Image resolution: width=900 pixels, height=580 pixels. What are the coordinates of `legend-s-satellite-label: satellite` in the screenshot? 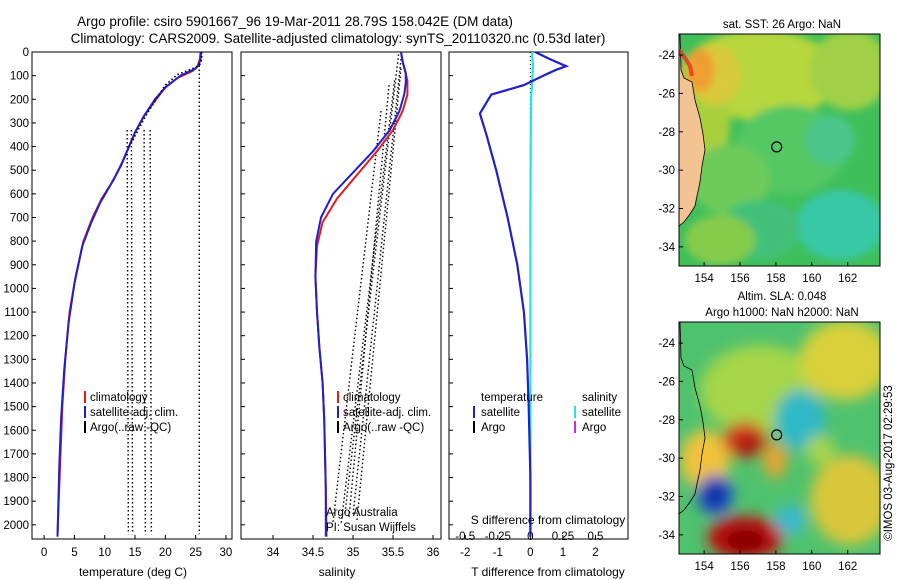 It's located at (601, 413).